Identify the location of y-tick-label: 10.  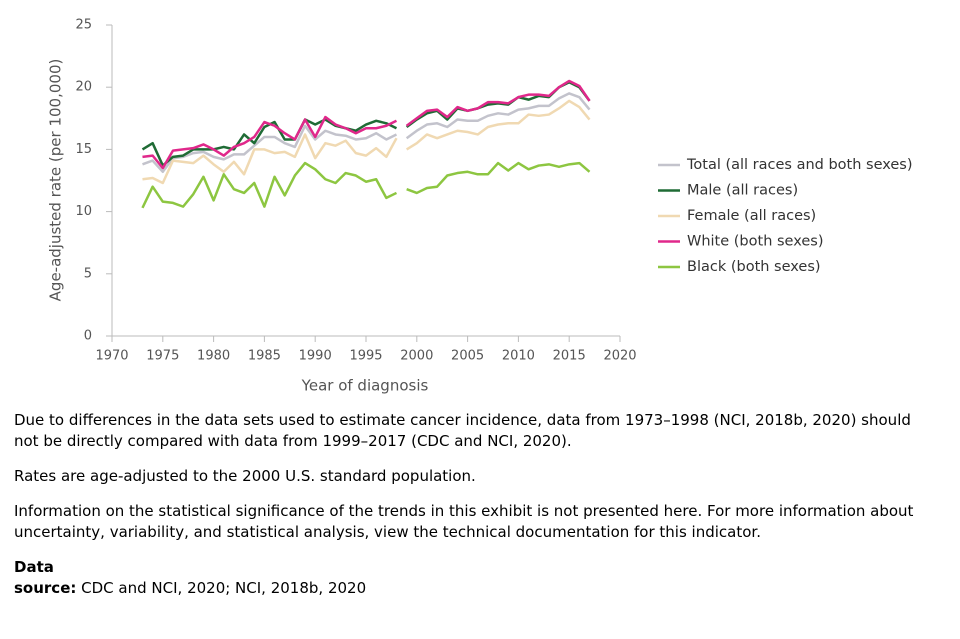
(83, 211).